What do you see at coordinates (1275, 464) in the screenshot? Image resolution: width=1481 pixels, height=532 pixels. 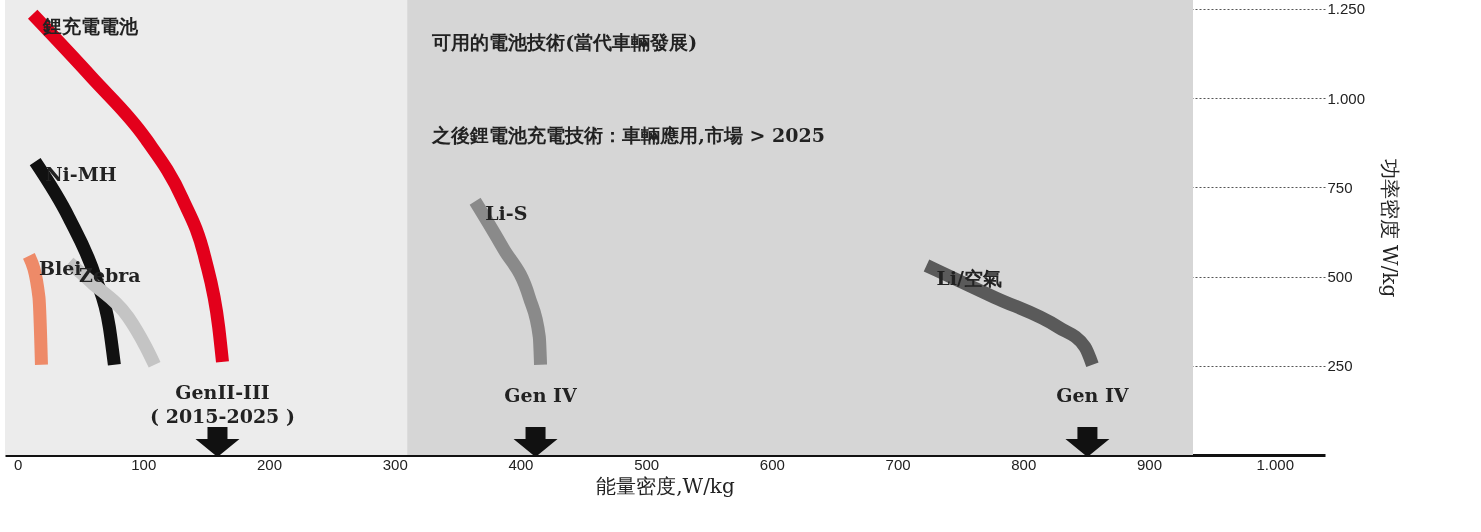 I see `x-tick-label: 1.000` at bounding box center [1275, 464].